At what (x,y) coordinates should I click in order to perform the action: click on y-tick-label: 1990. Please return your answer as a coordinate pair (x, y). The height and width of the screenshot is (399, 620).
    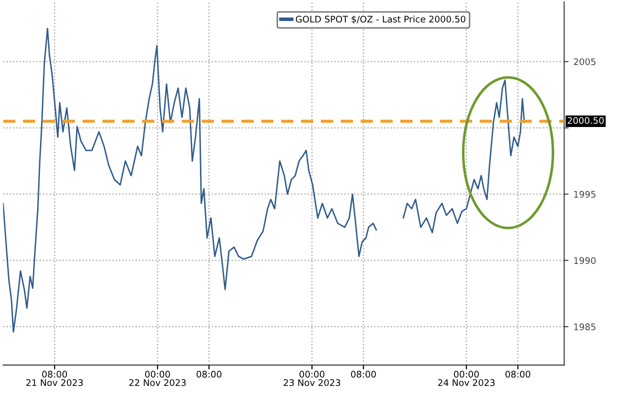
    Looking at the image, I should click on (585, 260).